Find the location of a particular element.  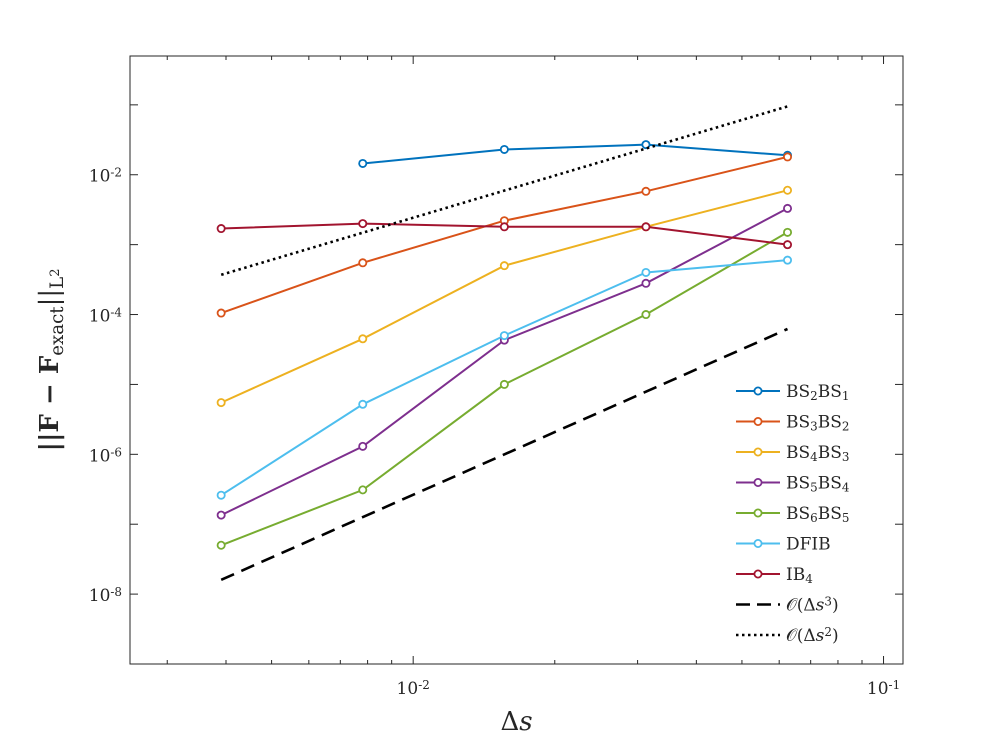

series-IB4 is located at coordinates (504, 234).